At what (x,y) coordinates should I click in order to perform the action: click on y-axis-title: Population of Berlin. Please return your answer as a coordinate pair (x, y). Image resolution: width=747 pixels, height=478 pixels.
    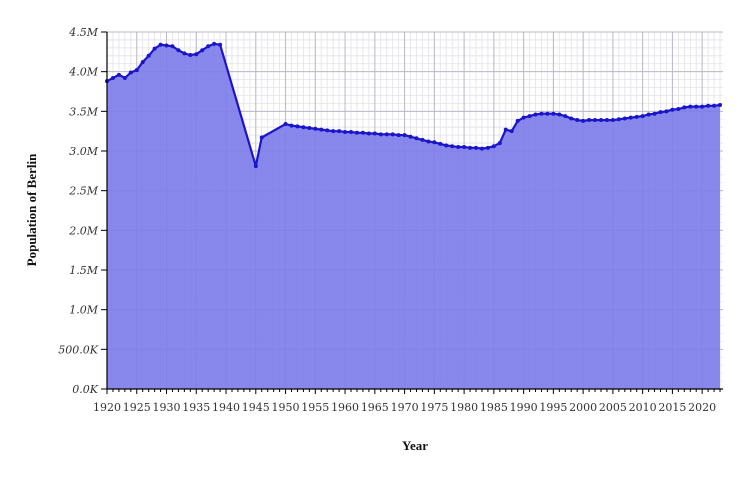
    Looking at the image, I should click on (31, 209).